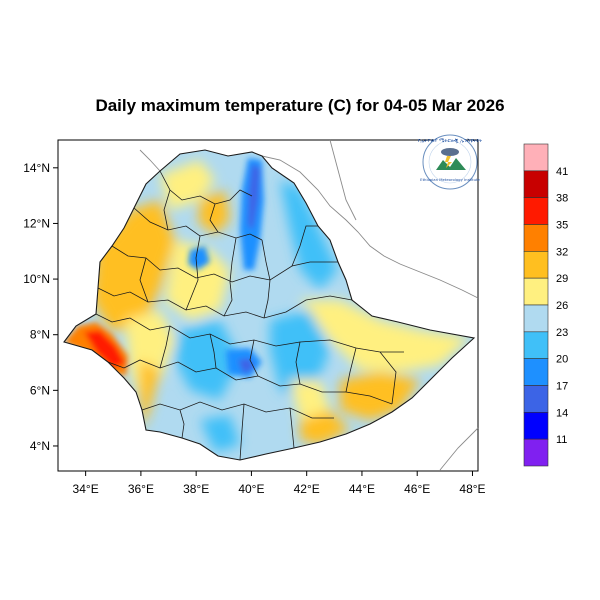  I want to click on y-tick-label: 4°N, so click(40, 446).